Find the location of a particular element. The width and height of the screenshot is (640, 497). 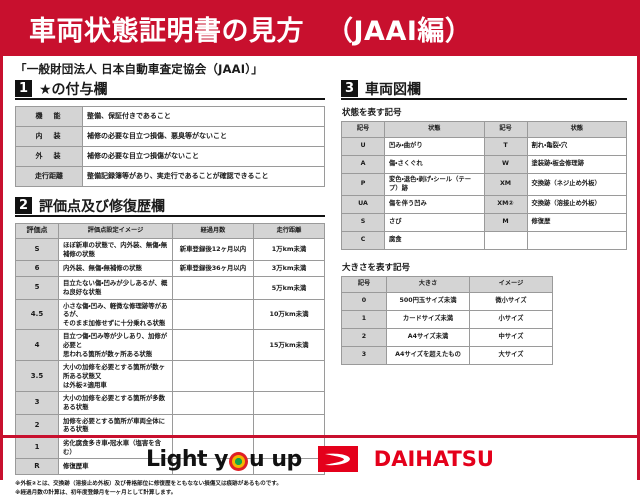

column-header: 走行距離 is located at coordinates (289, 231).